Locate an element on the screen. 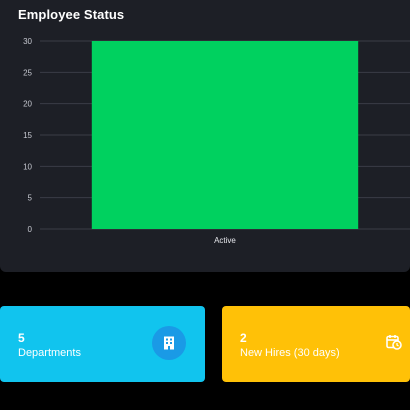 This screenshot has height=410, width=410. y-tick-label: 5 is located at coordinates (30, 198).